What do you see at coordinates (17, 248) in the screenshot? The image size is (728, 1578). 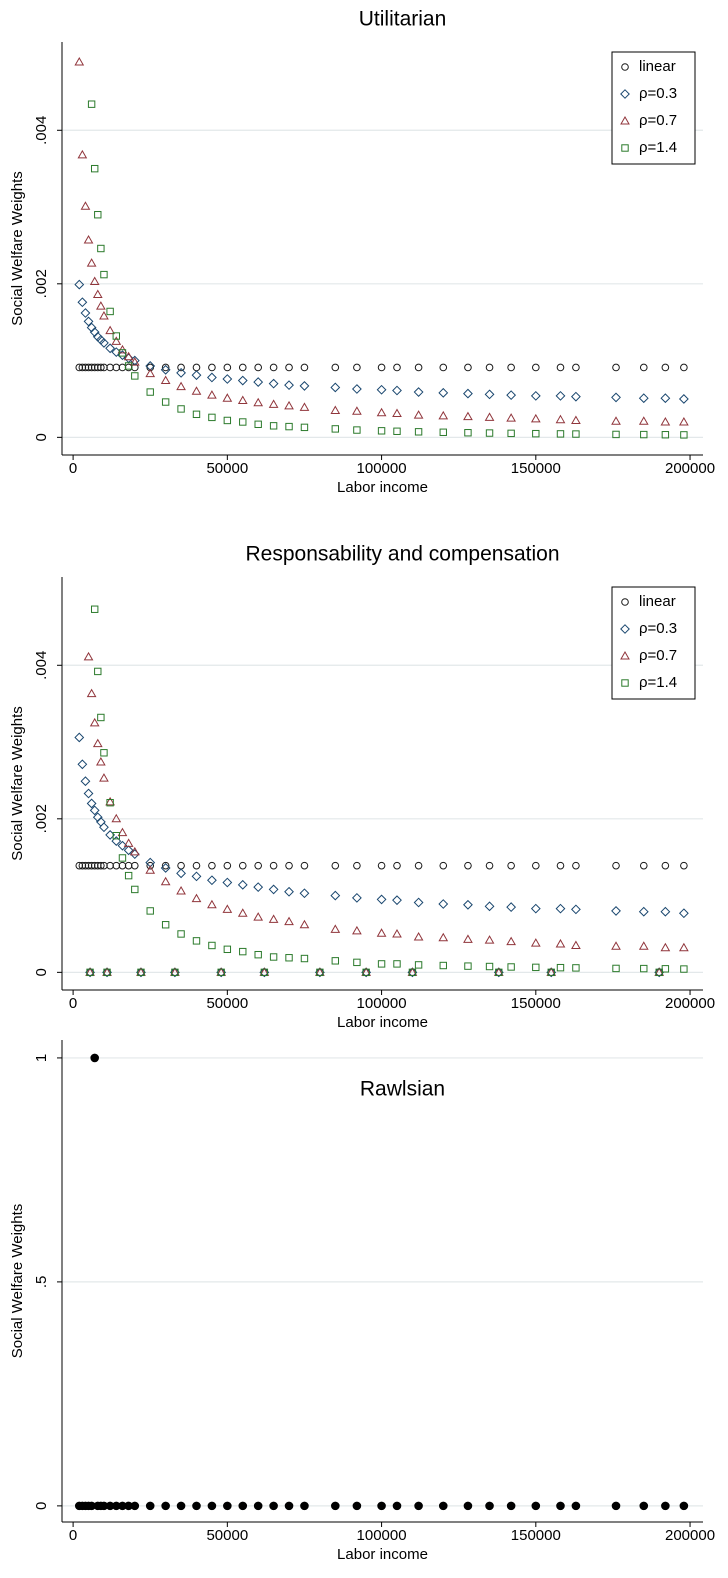 I see `y-axis-title: Social Welfare Weights` at bounding box center [17, 248].